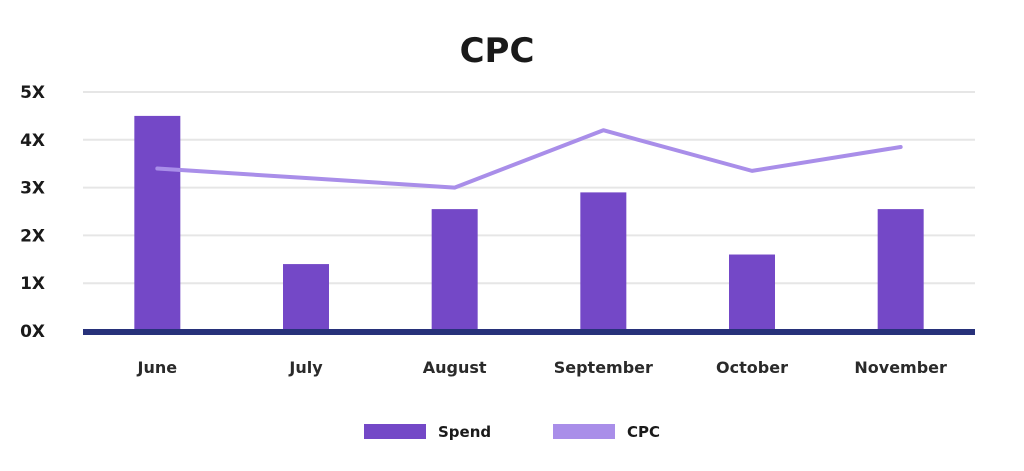 The width and height of the screenshot is (1024, 471). I want to click on legend: Spend CPC, so click(512, 432).